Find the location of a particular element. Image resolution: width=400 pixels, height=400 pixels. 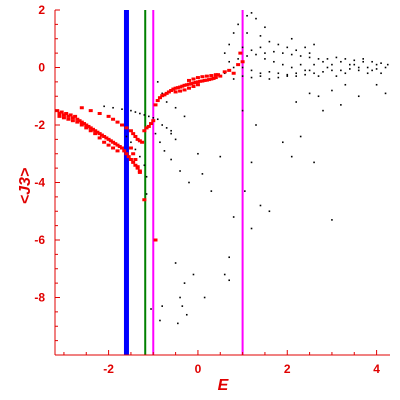

y-tick-label: -2 is located at coordinates (39, 125).